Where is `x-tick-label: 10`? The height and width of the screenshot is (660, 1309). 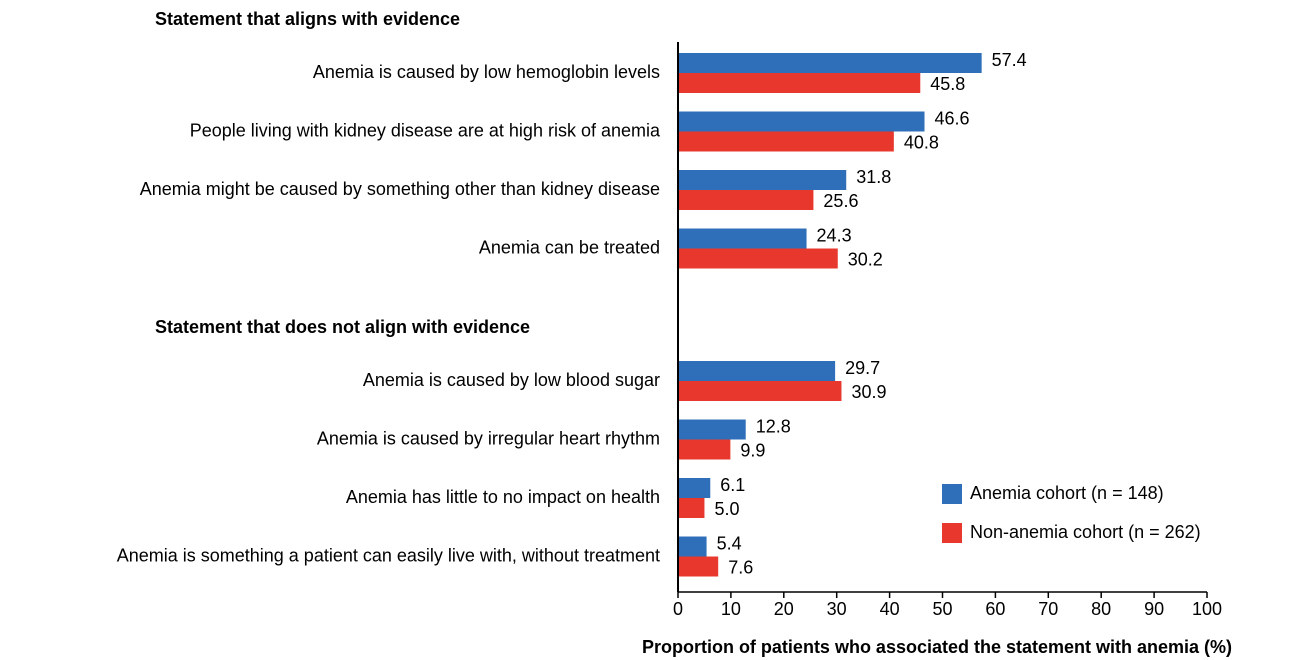 x-tick-label: 10 is located at coordinates (731, 609).